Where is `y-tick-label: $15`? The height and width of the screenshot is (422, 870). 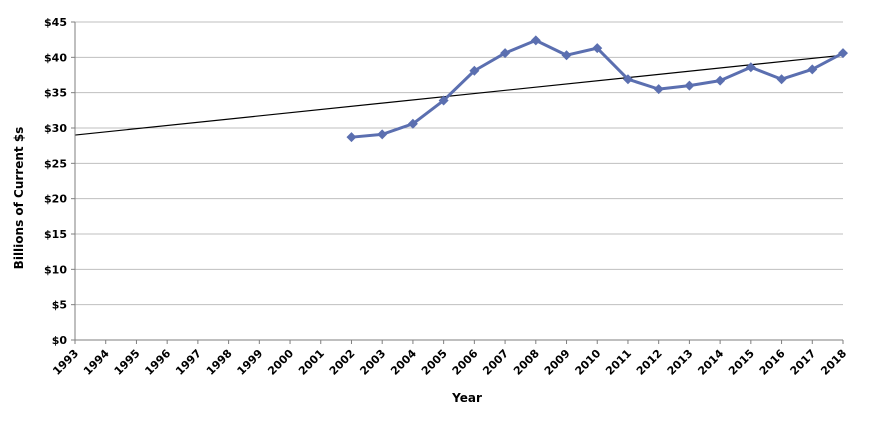
y-tick-label: $15 is located at coordinates (55, 234).